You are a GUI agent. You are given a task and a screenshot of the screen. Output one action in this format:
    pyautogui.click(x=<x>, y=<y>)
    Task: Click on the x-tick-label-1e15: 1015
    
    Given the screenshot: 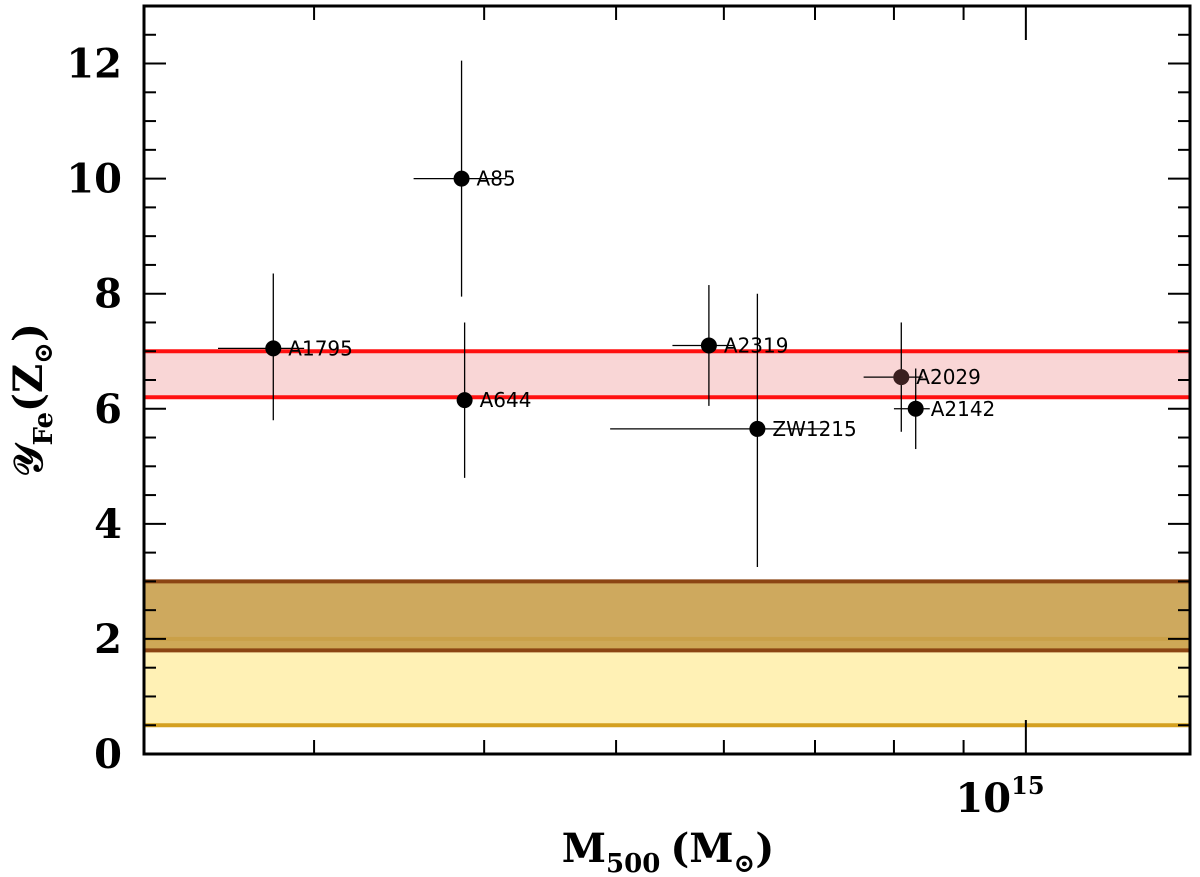 What is the action you would take?
    pyautogui.click(x=999, y=796)
    